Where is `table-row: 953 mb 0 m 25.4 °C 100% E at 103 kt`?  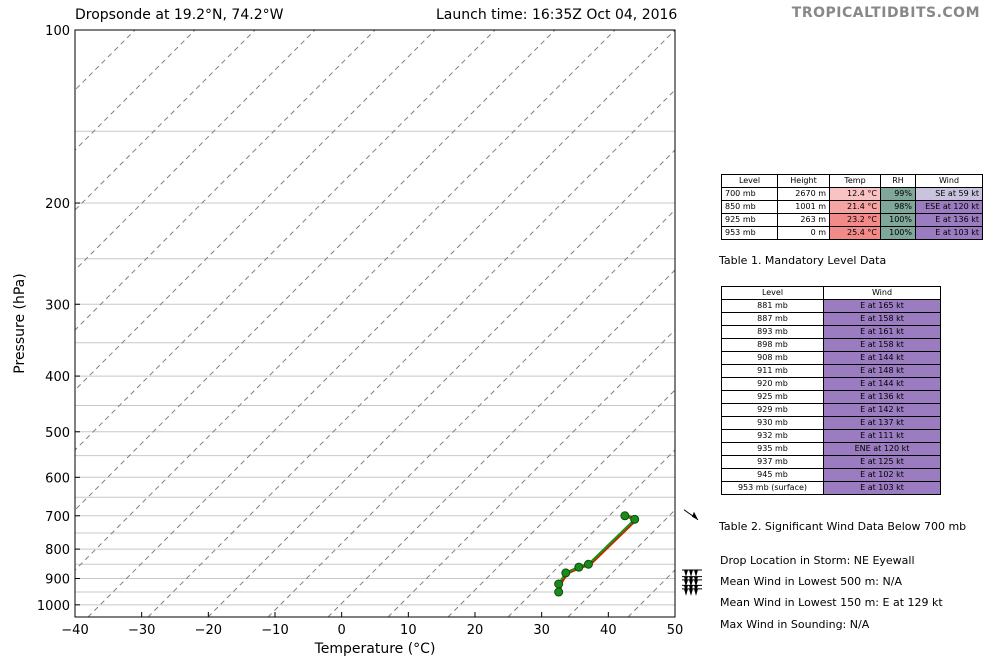
table-row: 953 mb 0 m 25.4 °C 100% E at 103 kt is located at coordinates (852, 233).